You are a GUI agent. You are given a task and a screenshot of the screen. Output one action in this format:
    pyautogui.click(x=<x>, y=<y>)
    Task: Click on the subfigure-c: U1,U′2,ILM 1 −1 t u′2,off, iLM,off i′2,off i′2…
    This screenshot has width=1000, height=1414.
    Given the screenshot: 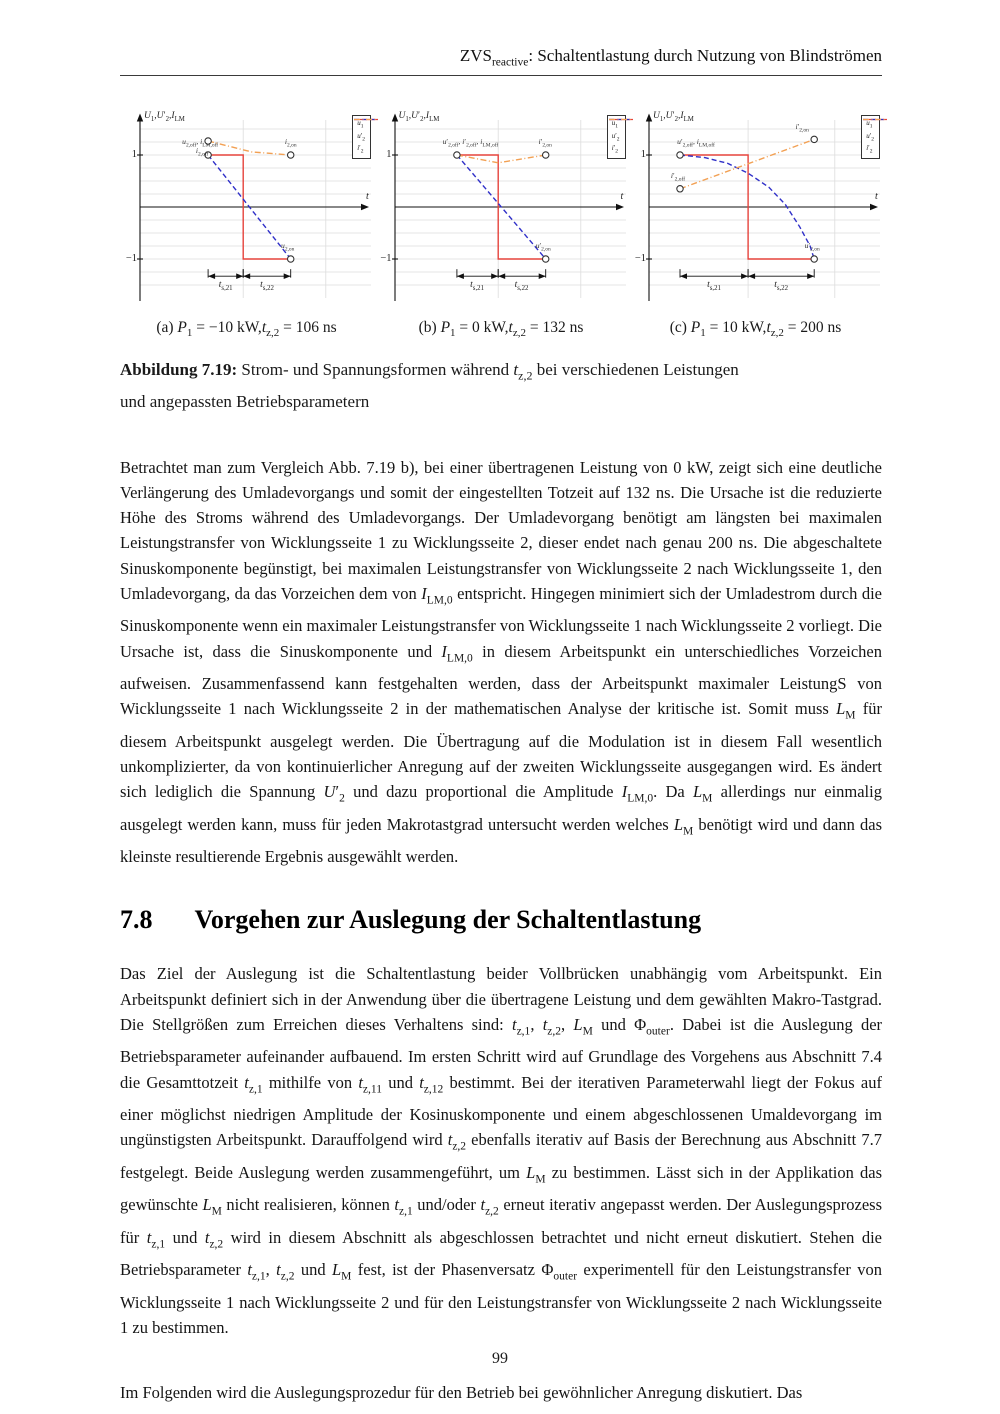 What is the action you would take?
    pyautogui.click(x=758, y=225)
    